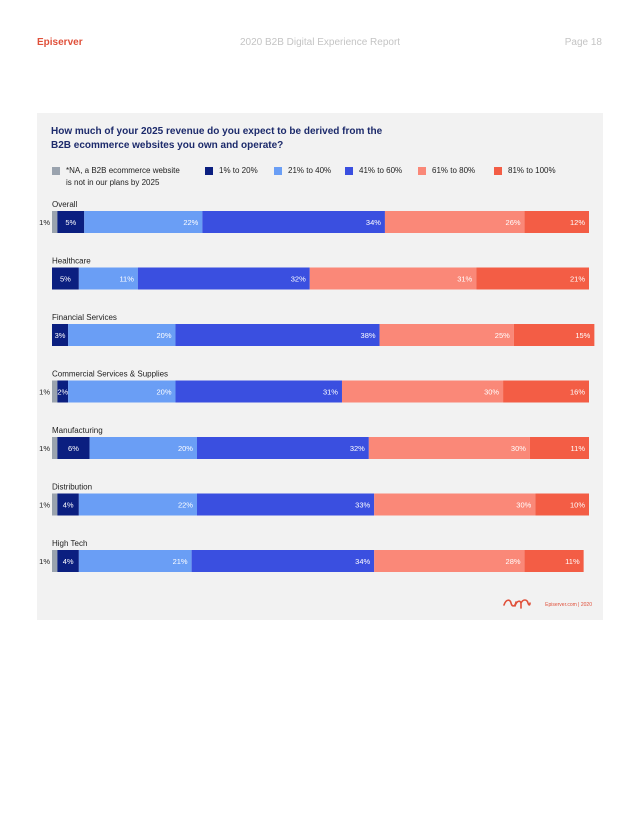 The height and width of the screenshot is (828, 640). What do you see at coordinates (491, 392) in the screenshot?
I see `data-label-commercial-services-supplies-61-80: 30%` at bounding box center [491, 392].